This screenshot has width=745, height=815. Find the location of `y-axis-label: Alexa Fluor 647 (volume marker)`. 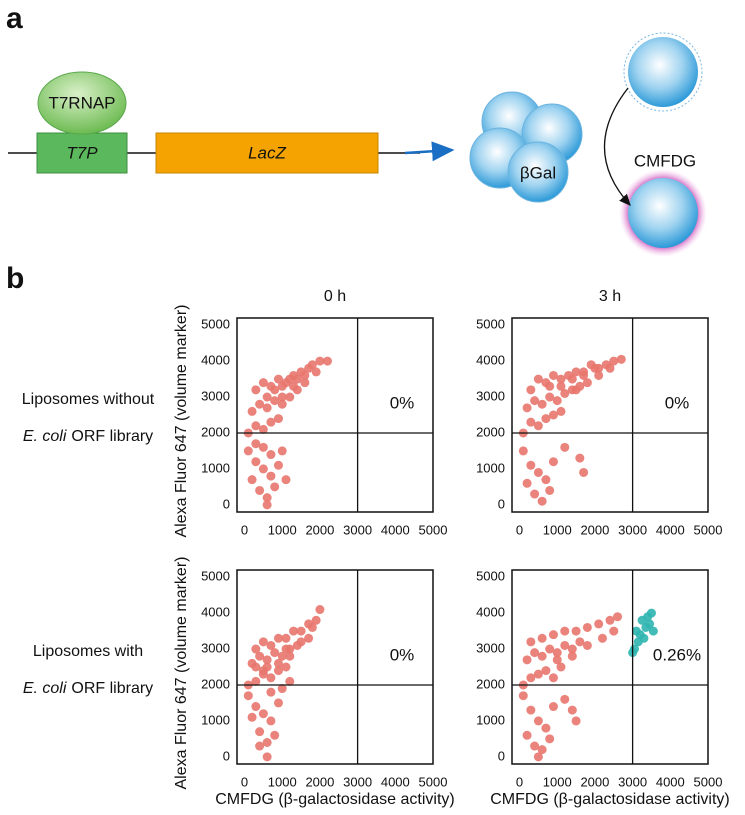

y-axis-label: Alexa Fluor 647 (volume marker) is located at coordinates (181, 421).